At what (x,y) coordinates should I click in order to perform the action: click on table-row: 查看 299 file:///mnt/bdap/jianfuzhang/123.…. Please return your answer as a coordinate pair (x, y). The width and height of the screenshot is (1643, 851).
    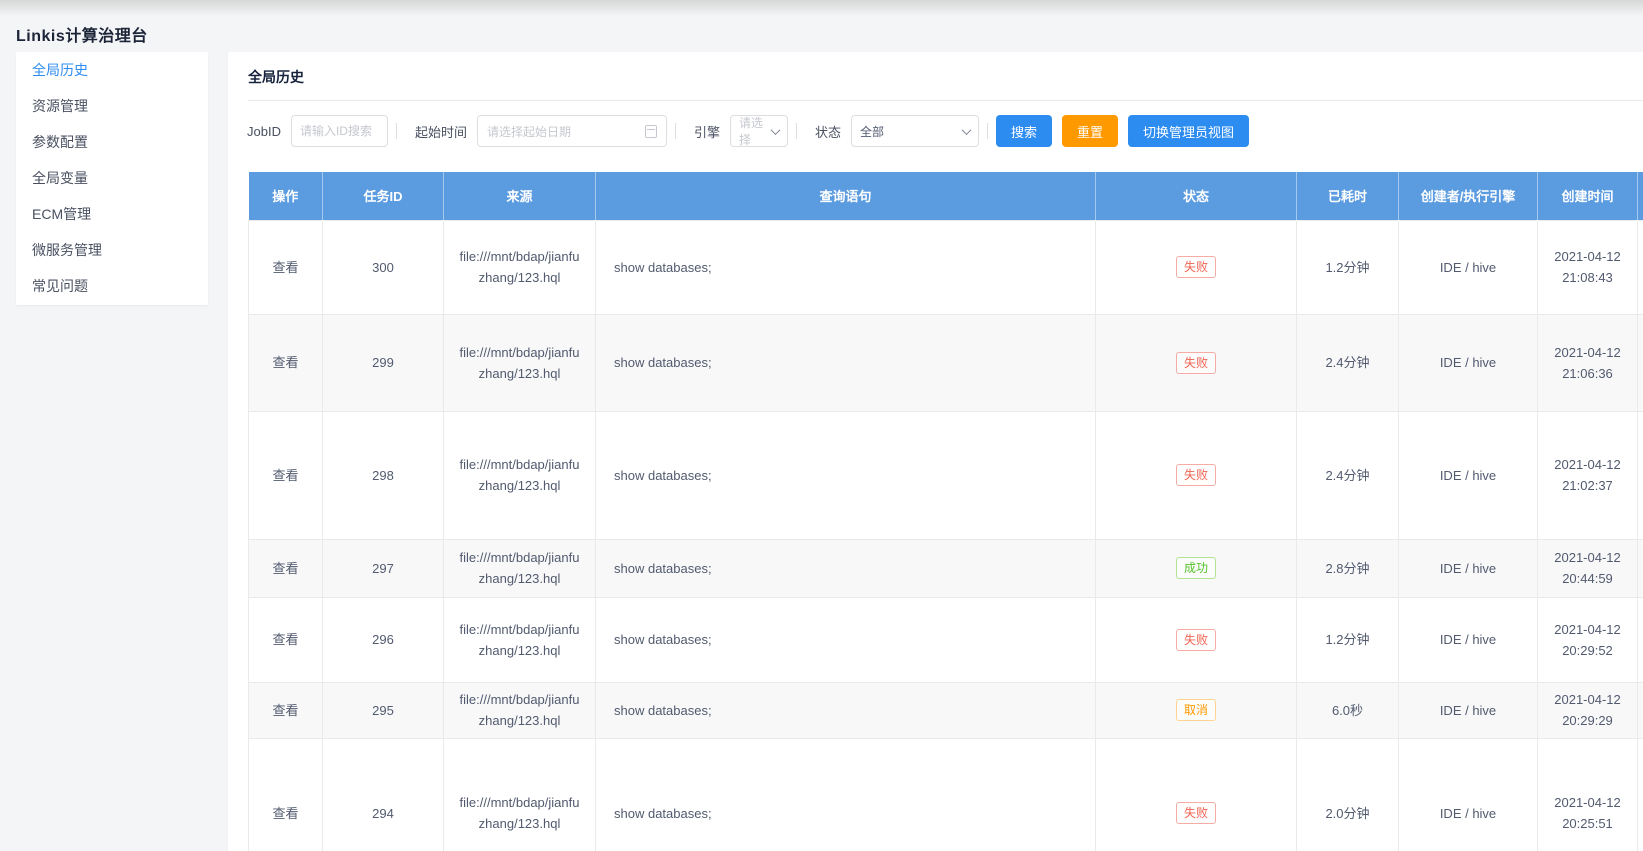
    Looking at the image, I should click on (945, 362).